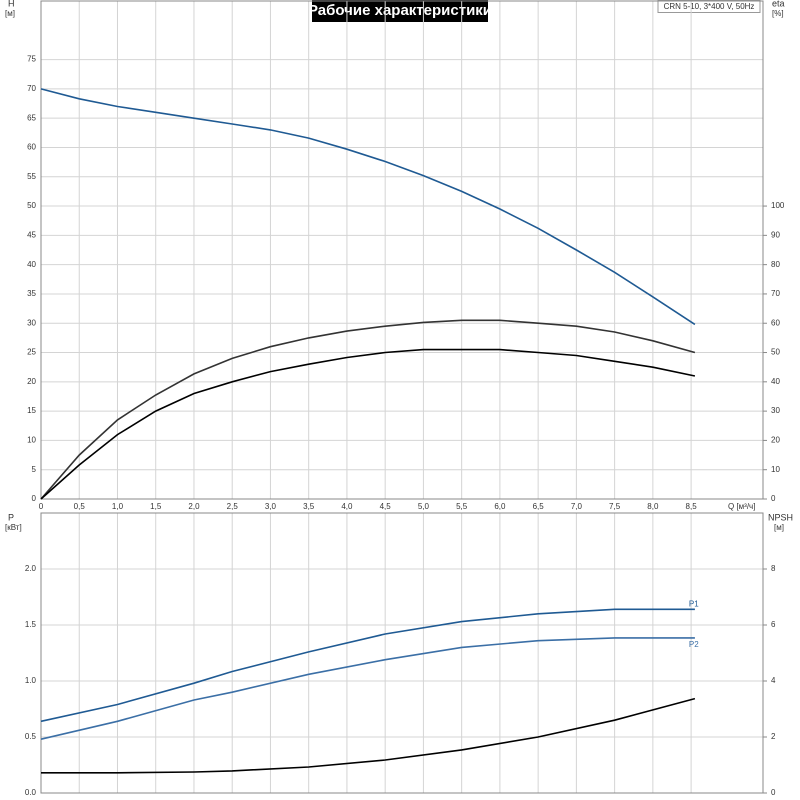  Describe the element at coordinates (386, 506) in the screenshot. I see `x-tick-label: 4,5` at that location.